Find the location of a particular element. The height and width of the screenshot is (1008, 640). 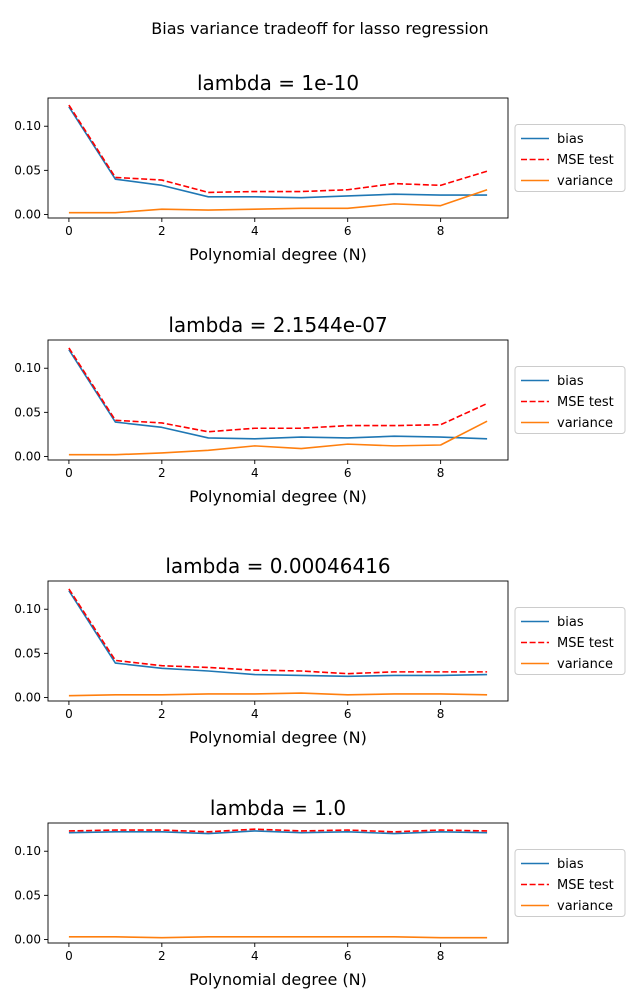

subplot-title: lambda = 1.0 is located at coordinates (278, 808).